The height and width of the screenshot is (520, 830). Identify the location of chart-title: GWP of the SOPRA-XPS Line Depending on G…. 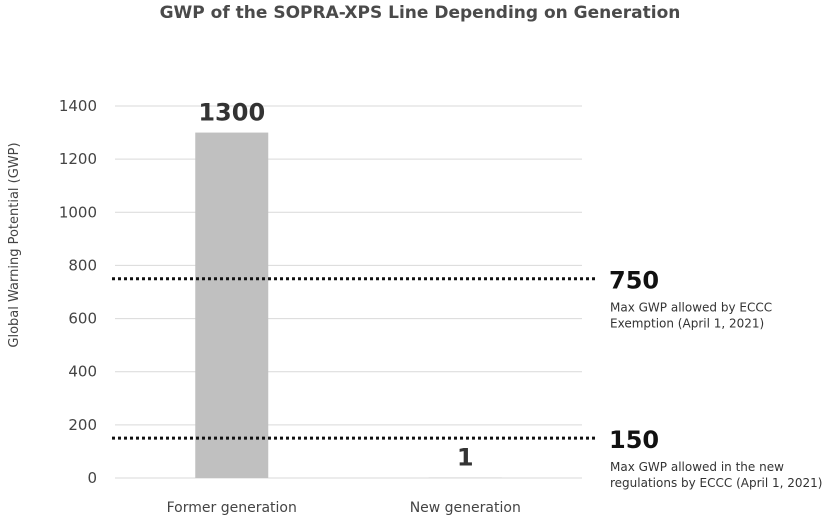
(420, 13).